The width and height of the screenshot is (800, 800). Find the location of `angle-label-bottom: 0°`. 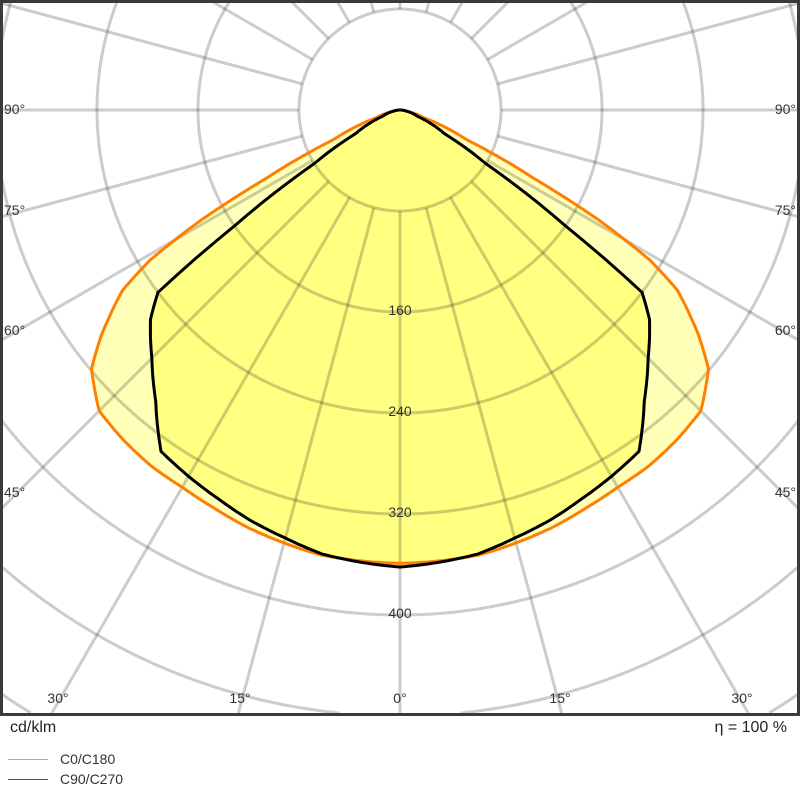

angle-label-bottom: 0° is located at coordinates (399, 698).